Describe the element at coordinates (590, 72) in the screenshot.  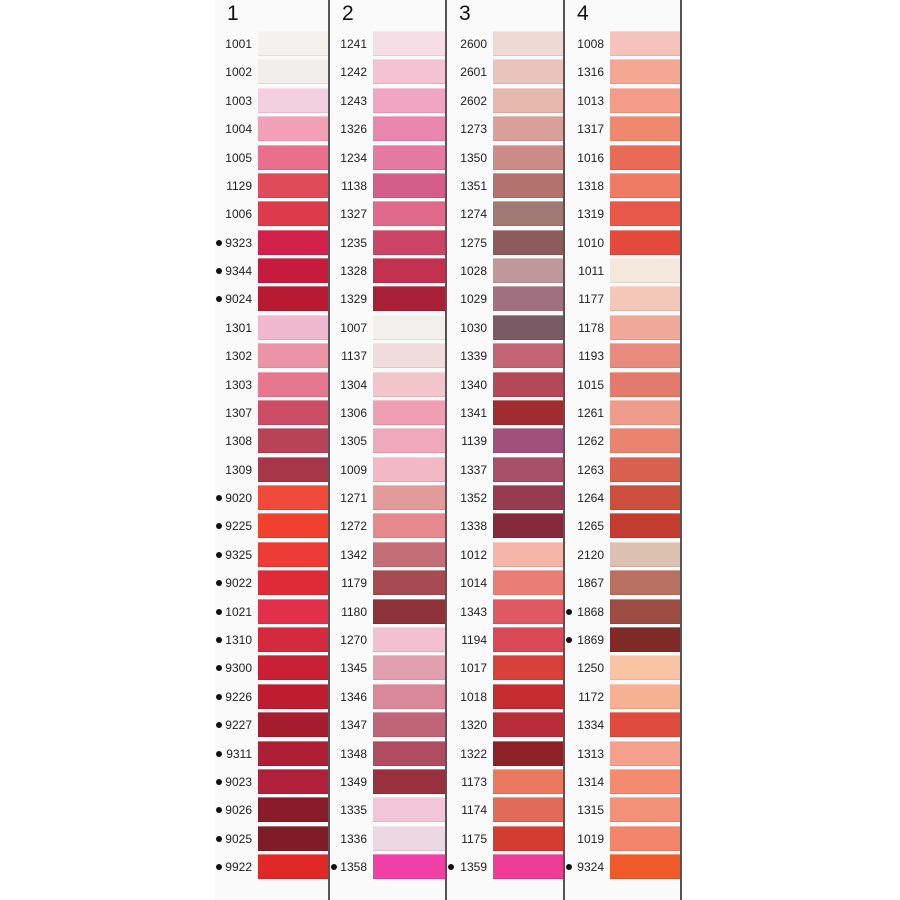
I see `thread-code: 1316` at that location.